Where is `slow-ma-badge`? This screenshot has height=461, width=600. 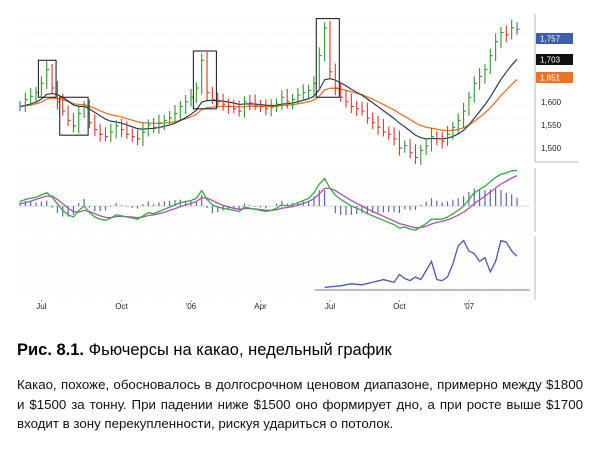
slow-ma-badge is located at coordinates (554, 59).